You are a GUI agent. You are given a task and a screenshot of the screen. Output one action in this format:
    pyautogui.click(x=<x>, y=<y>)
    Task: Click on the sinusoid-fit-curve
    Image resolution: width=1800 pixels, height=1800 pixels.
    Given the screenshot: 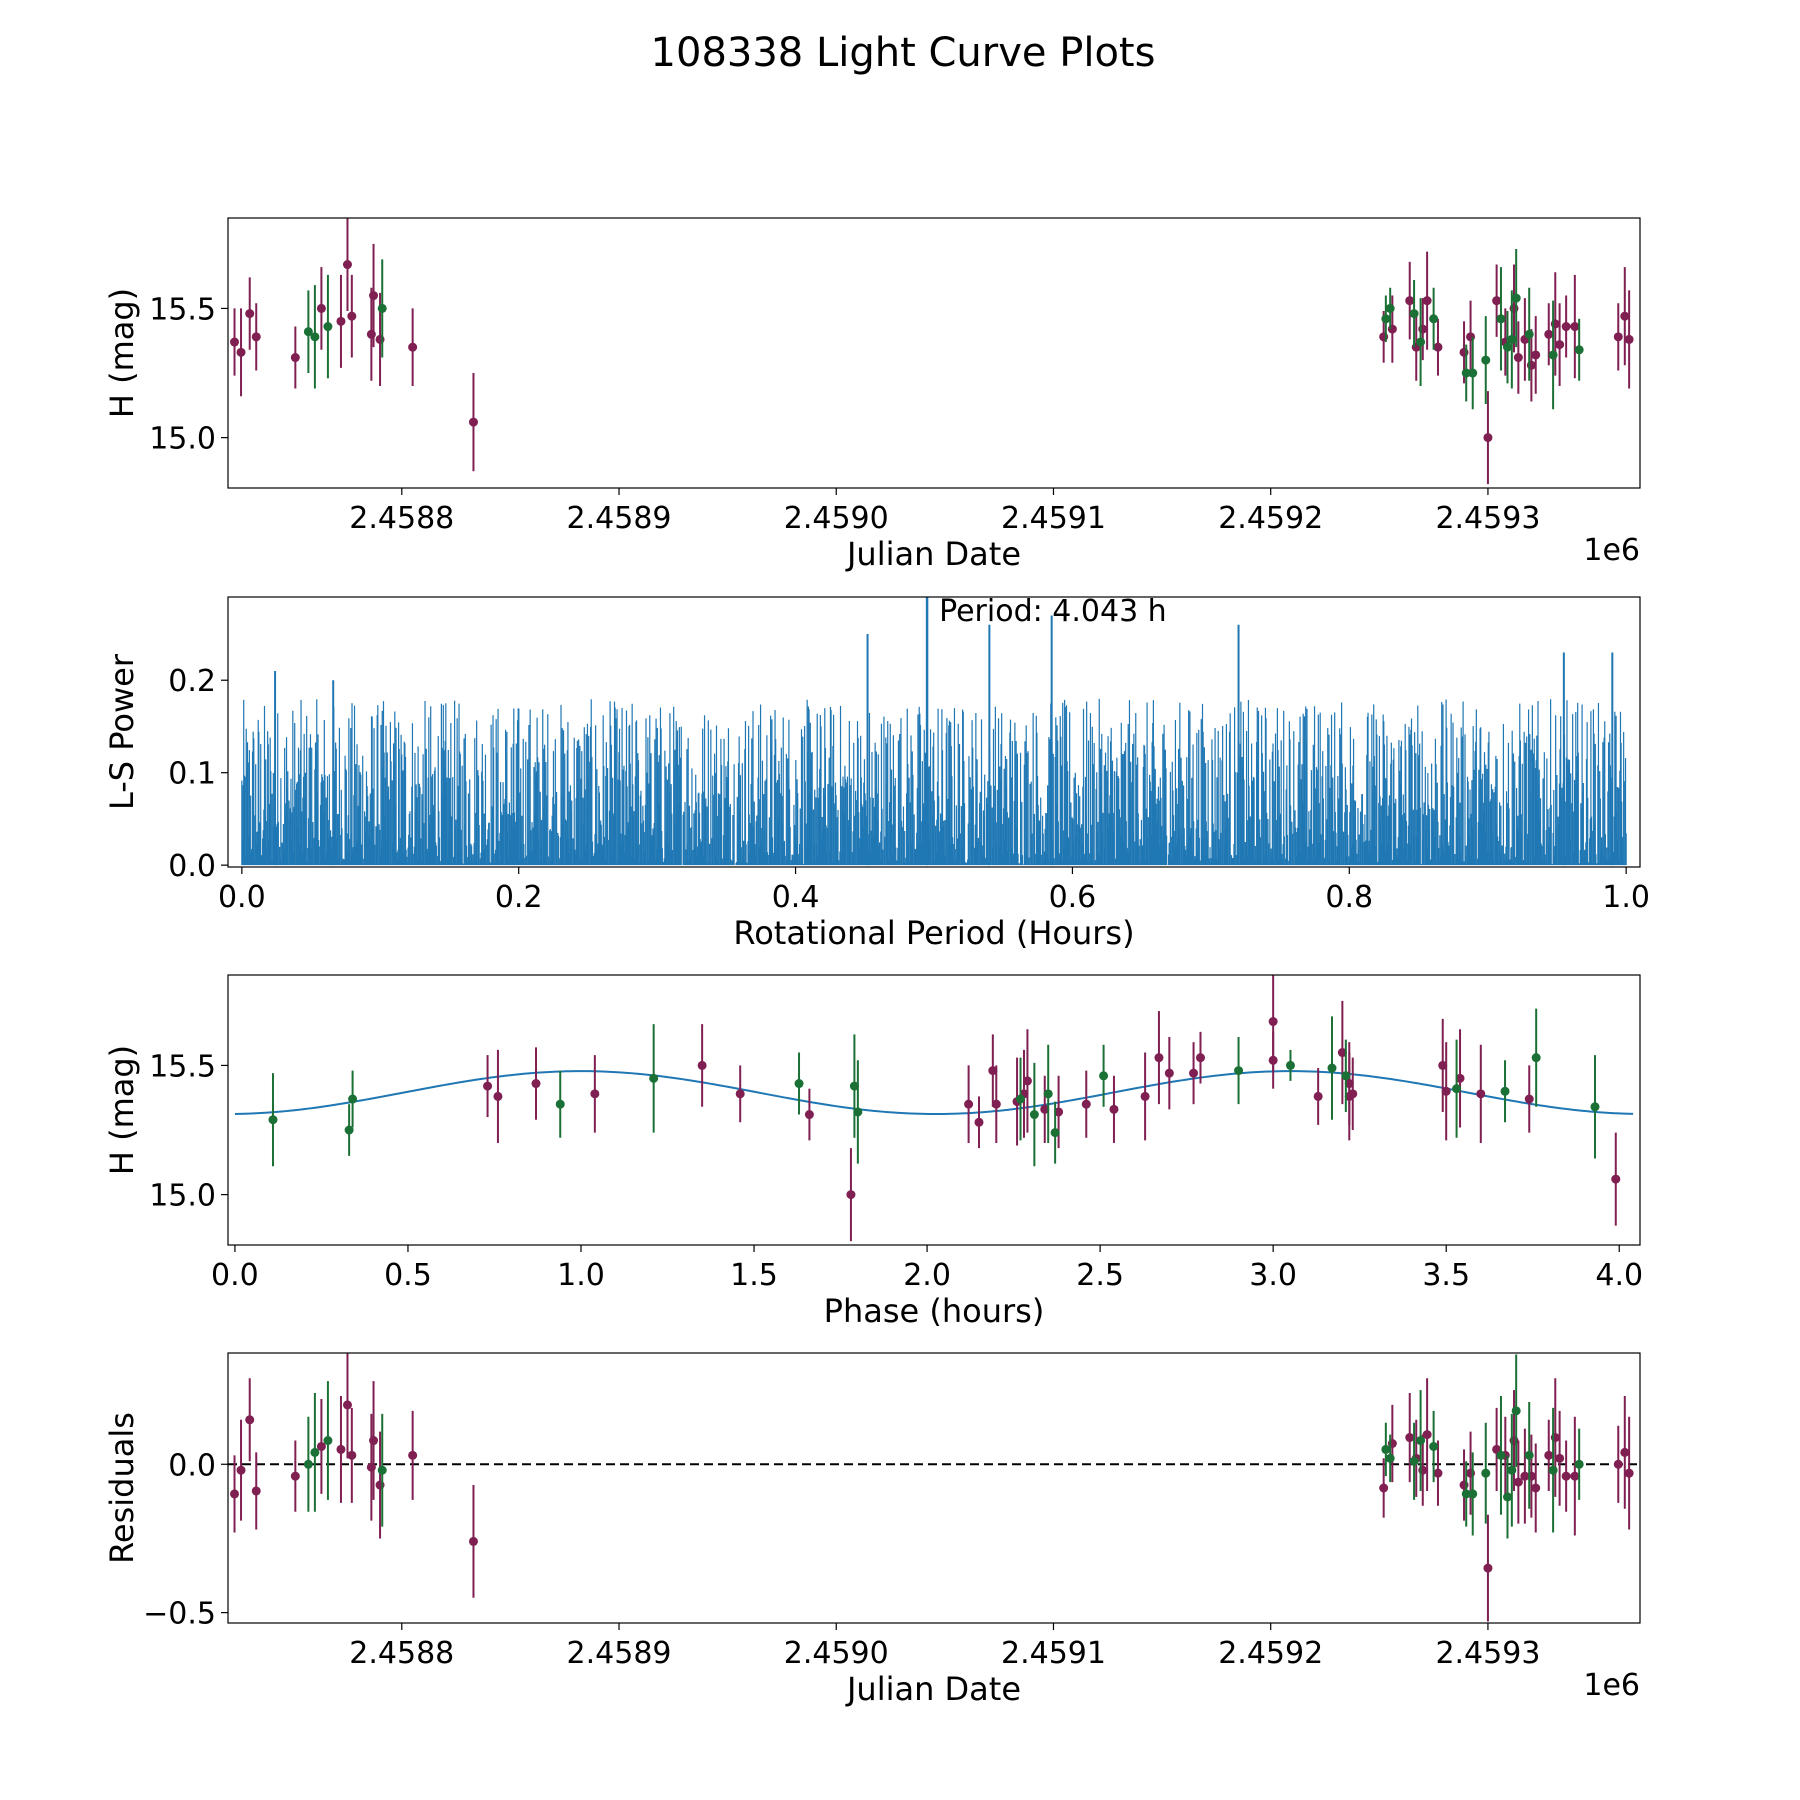 What is the action you would take?
    pyautogui.click(x=934, y=1092)
    